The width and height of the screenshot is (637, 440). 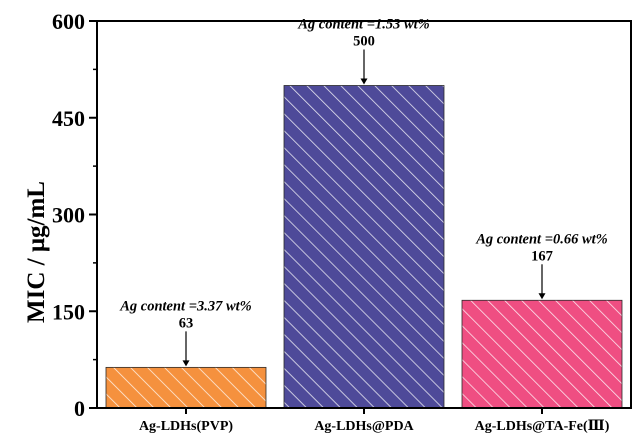 I want to click on x-axis: Ag-LDHs(PVP) Ag-LDHs@PDA Ag-LDHs@TA-Fe(Ⅲ), so click(x=374, y=421).